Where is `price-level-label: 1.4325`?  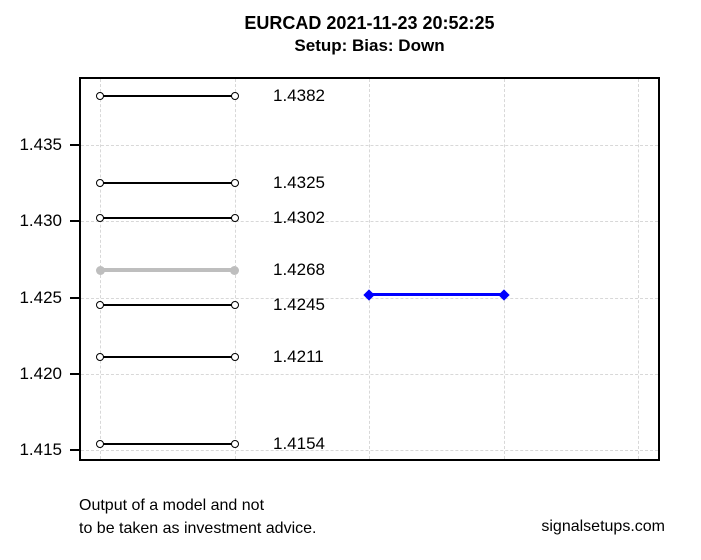
price-level-label: 1.4325 is located at coordinates (299, 183).